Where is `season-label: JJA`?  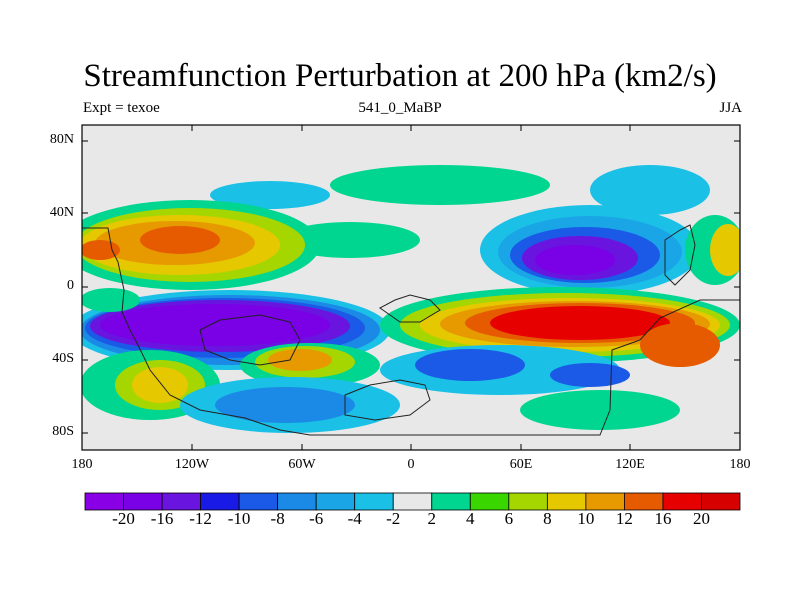
season-label: JJA is located at coordinates (730, 108).